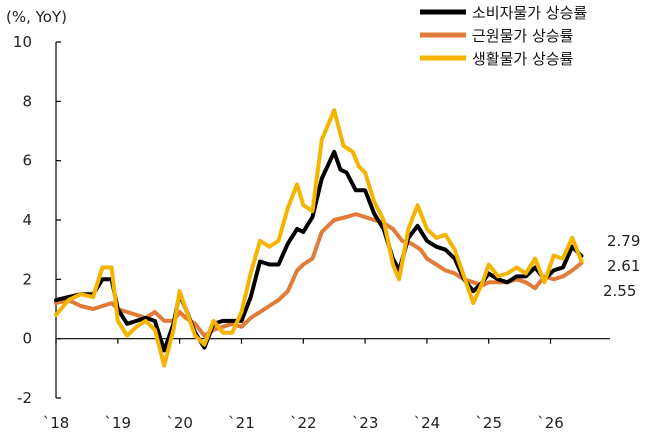  I want to click on legend-label-2: 근원물가 상승률, so click(523, 36).